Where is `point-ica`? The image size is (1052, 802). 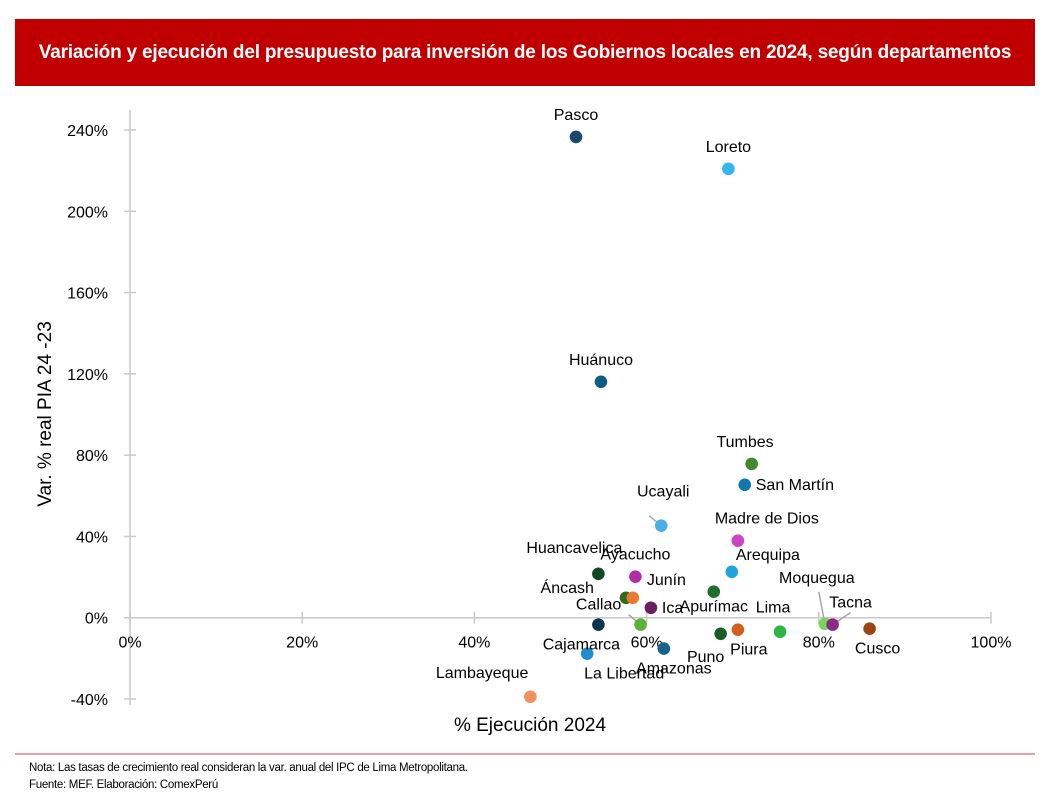
point-ica is located at coordinates (651, 608).